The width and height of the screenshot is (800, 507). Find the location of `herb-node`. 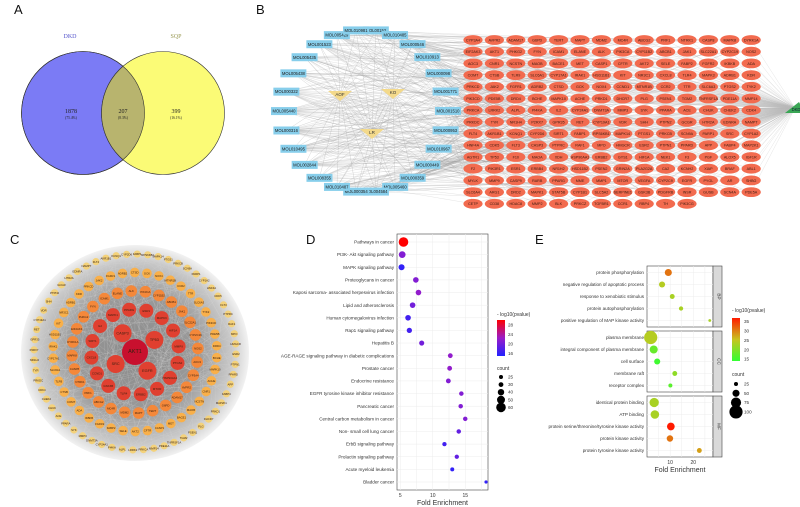

herb-node is located at coordinates (372, 134).